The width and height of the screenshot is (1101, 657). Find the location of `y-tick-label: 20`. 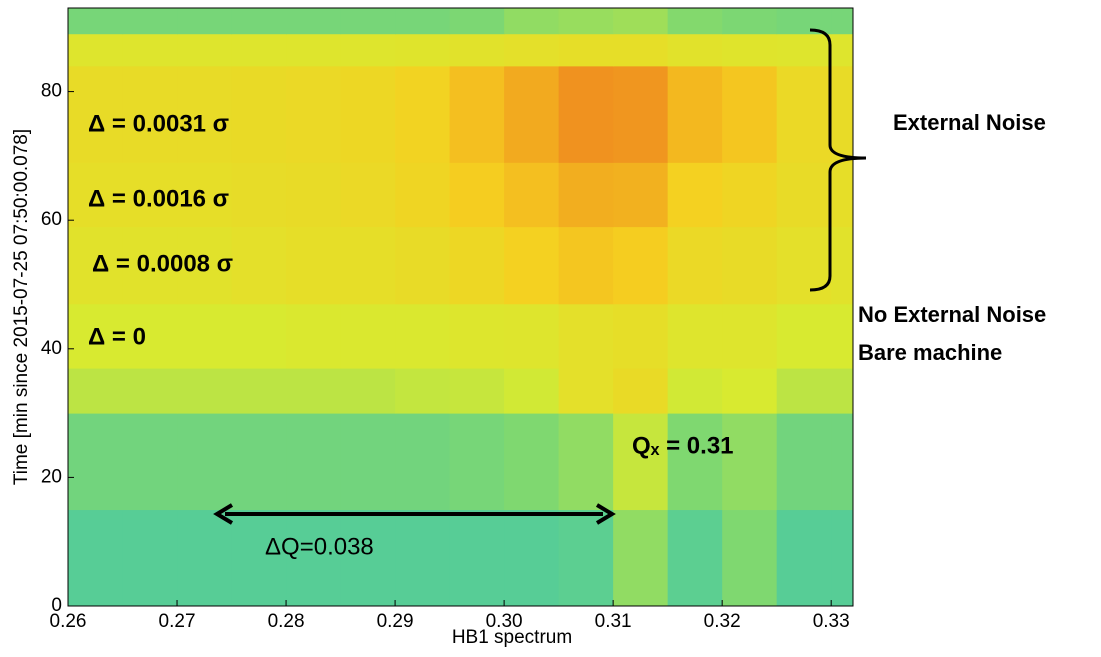

y-tick-label: 20 is located at coordinates (51, 476).